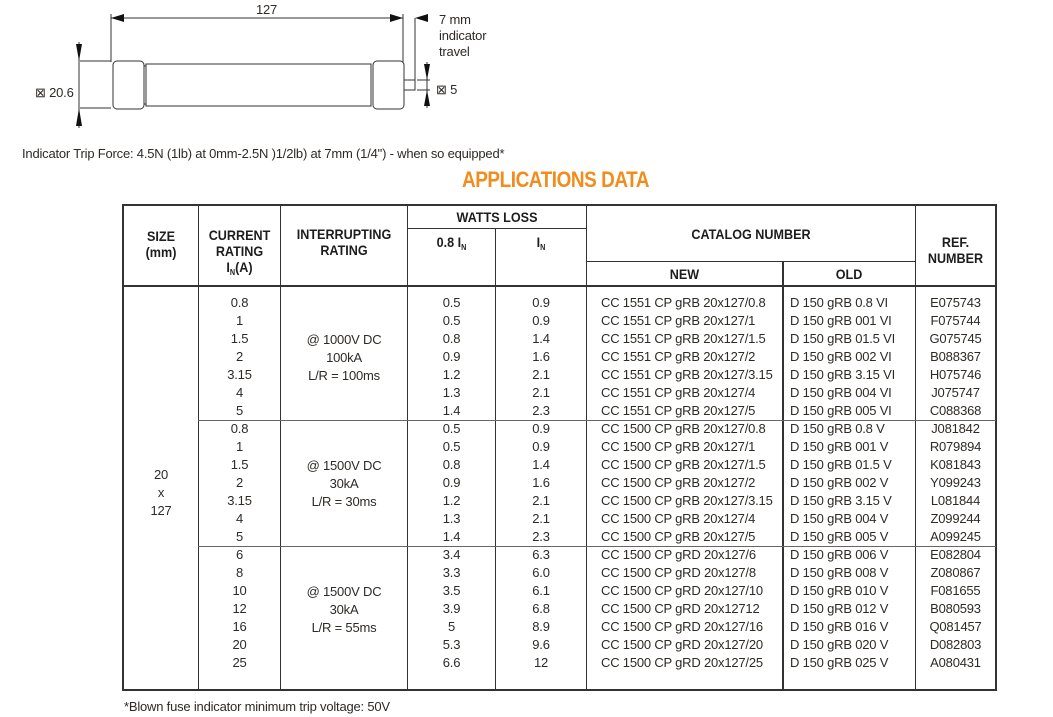 The width and height of the screenshot is (1053, 717). What do you see at coordinates (682, 662) in the screenshot?
I see `catalog-new-cell: CC 1500 CP gRD 20x127/25` at bounding box center [682, 662].